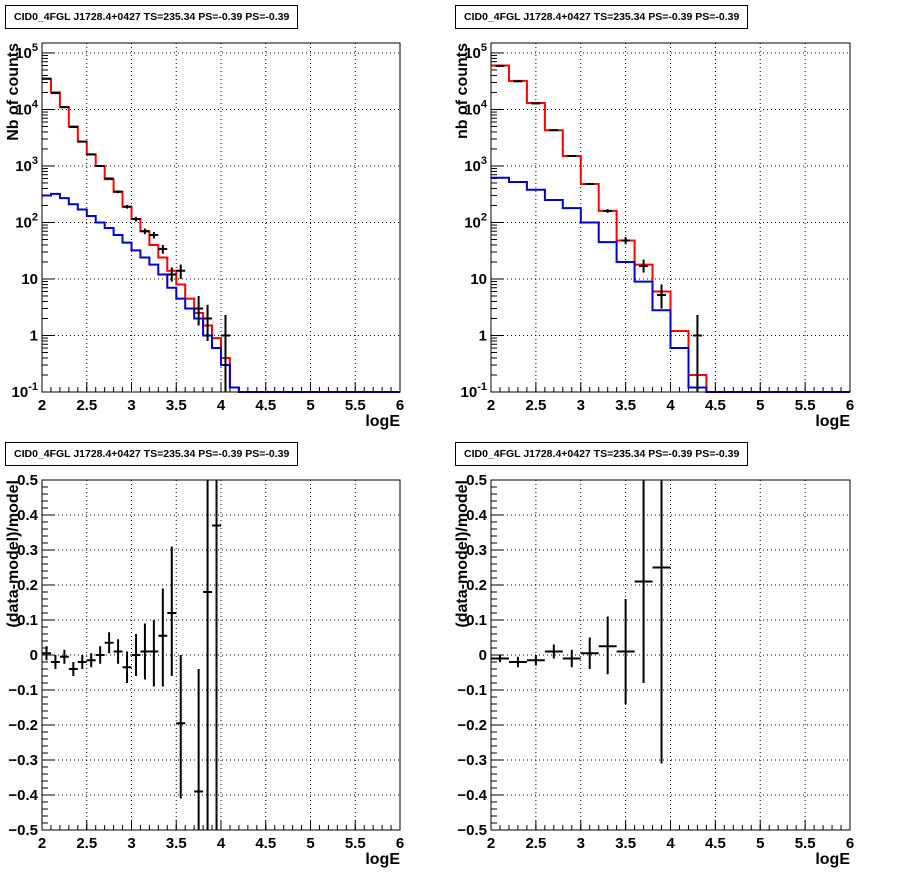  What do you see at coordinates (462, 91) in the screenshot?
I see `y-axis-label: nb of counts` at bounding box center [462, 91].